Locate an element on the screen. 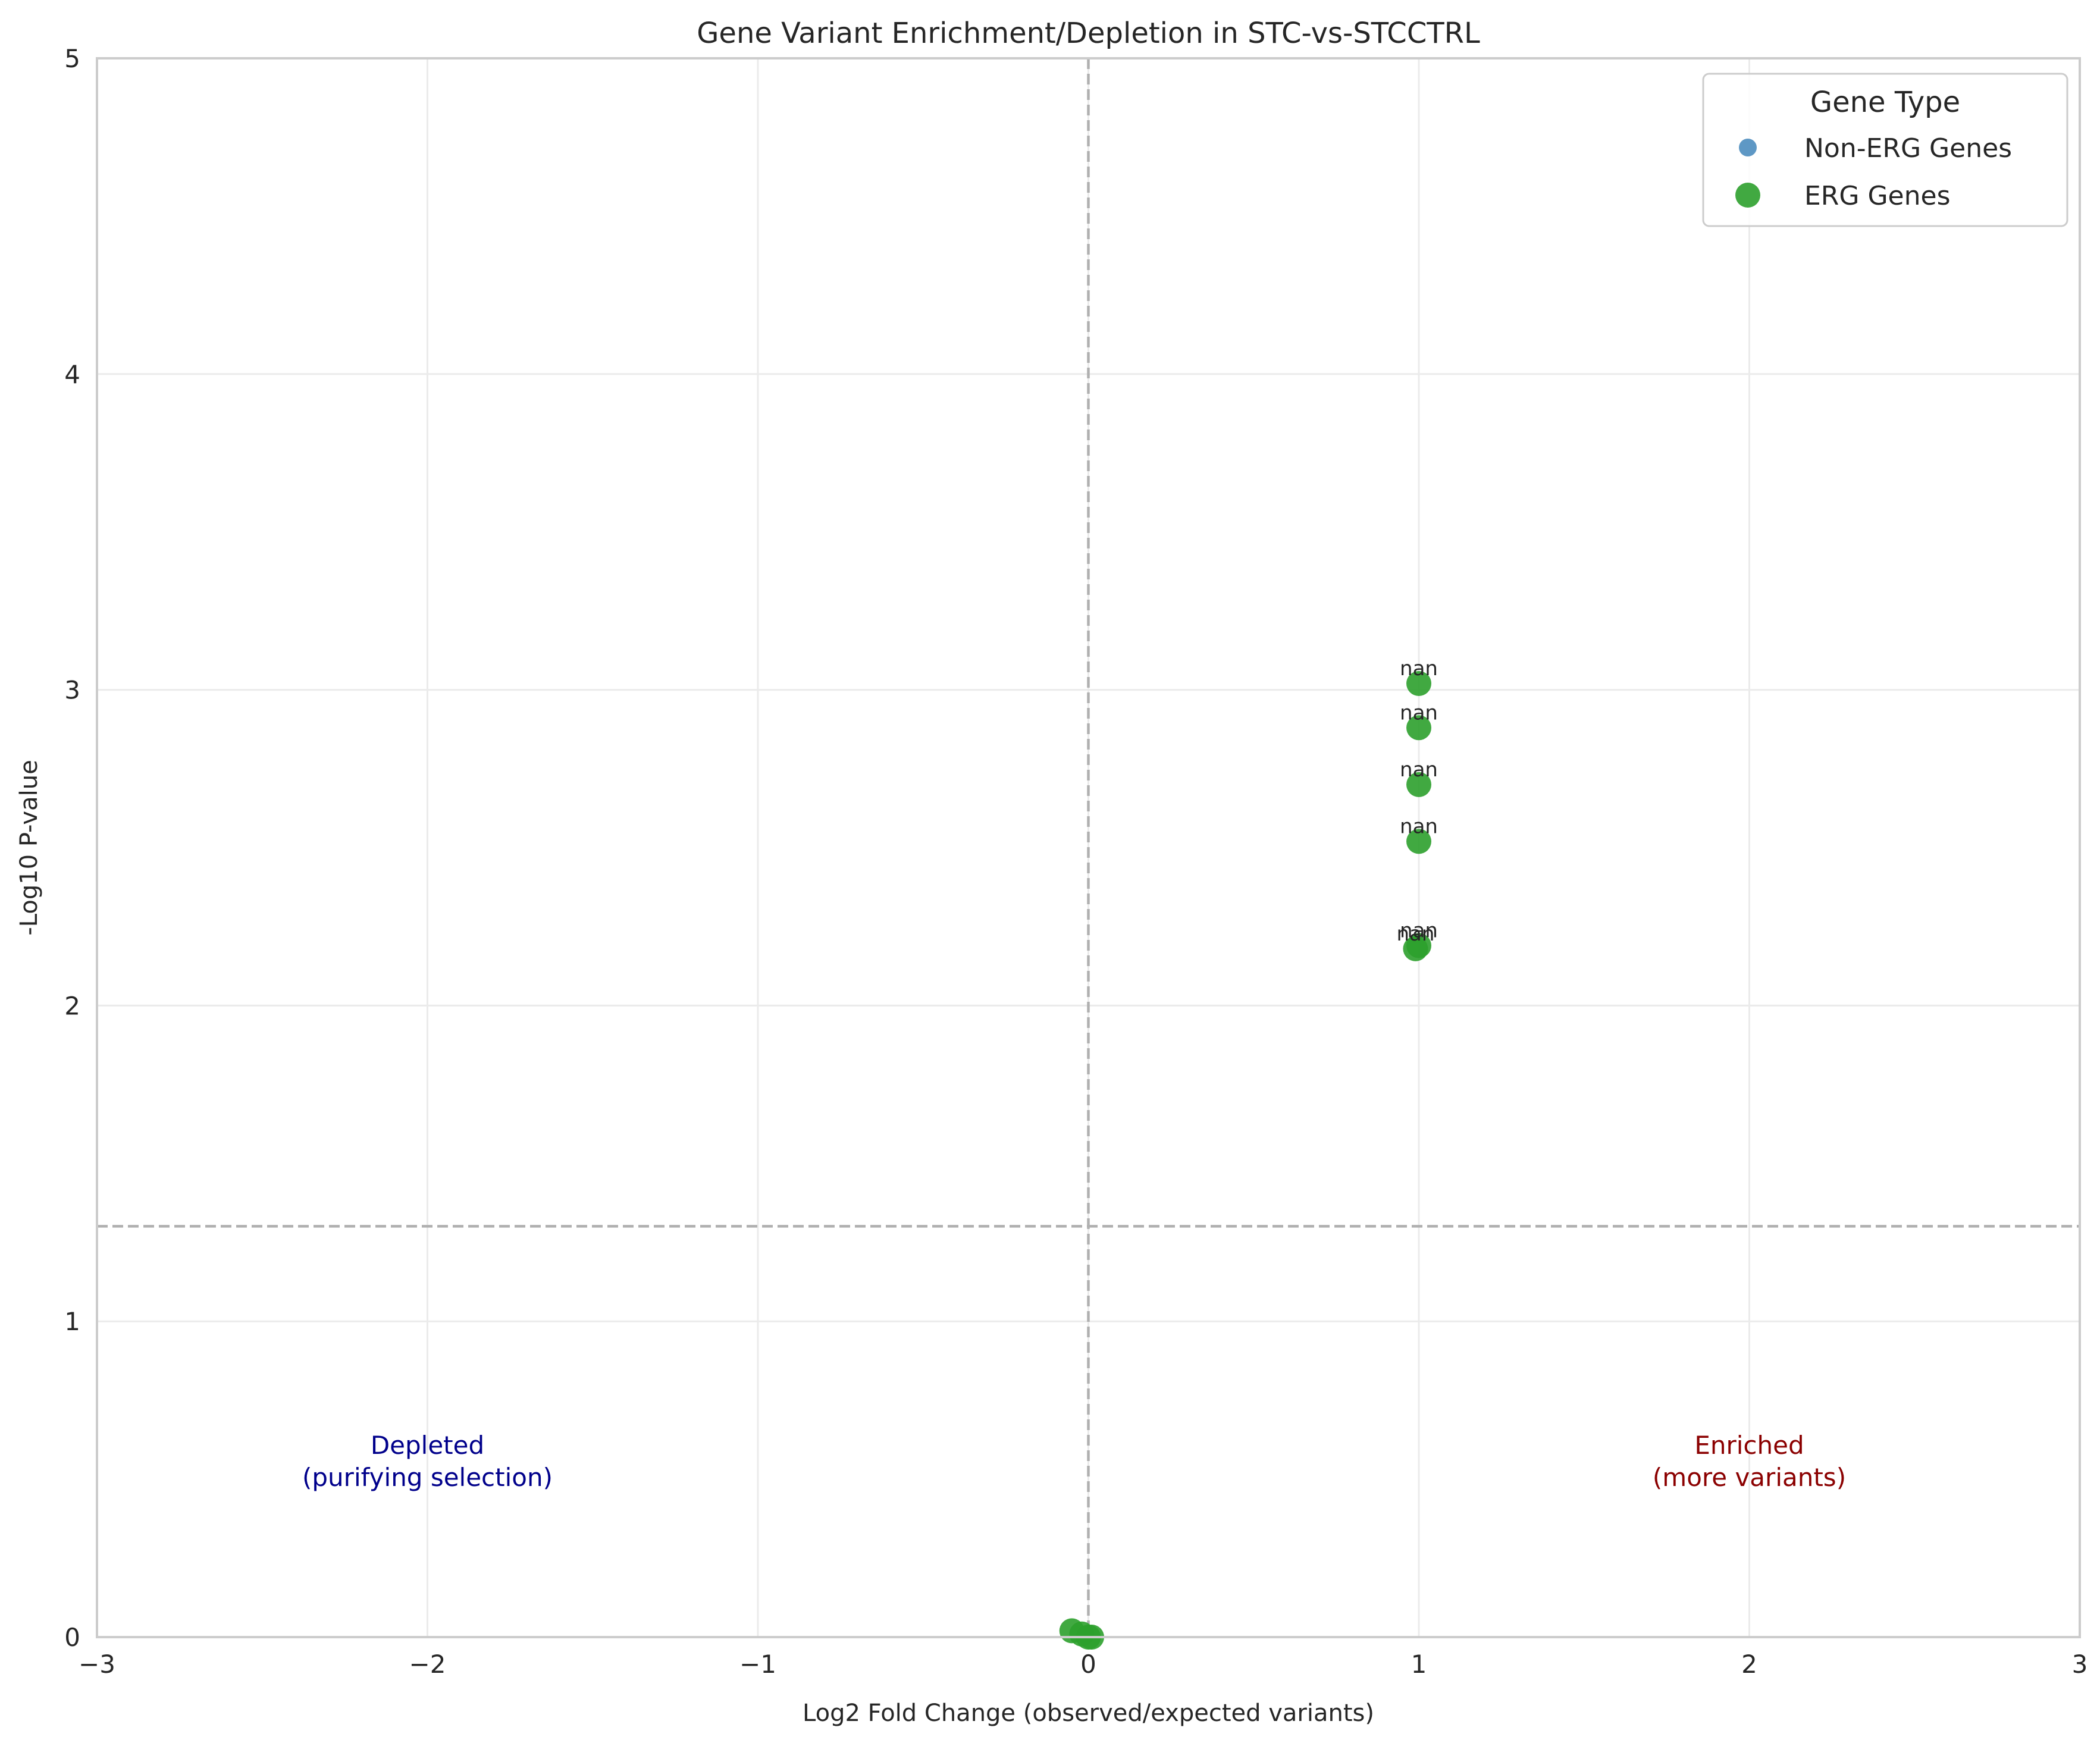 This screenshot has width=2100, height=1743. legend-entry-label: Non-ERG Genes is located at coordinates (1908, 148).